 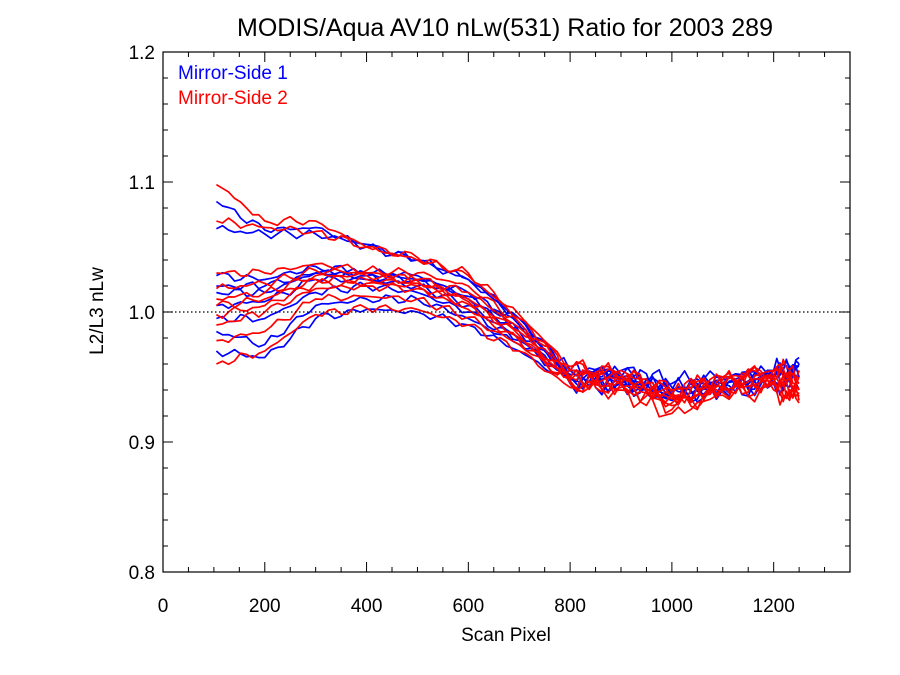 What do you see at coordinates (233, 73) in the screenshot?
I see `legend-item-mirror-side-1: Mirror-Side 1` at bounding box center [233, 73].